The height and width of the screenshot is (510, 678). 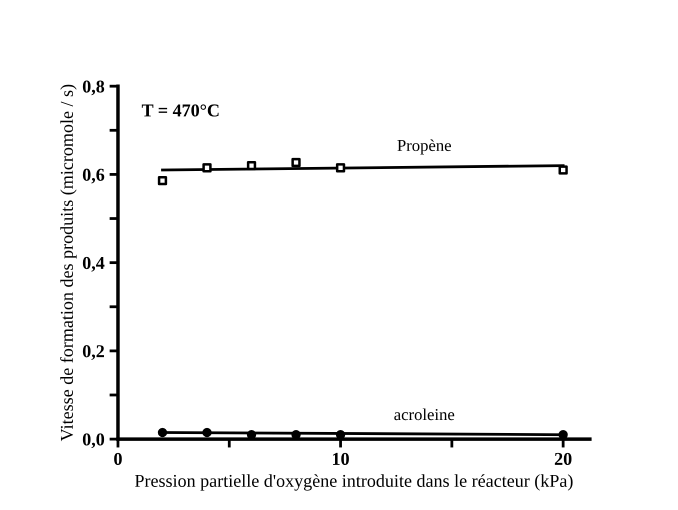 What do you see at coordinates (68, 263) in the screenshot?
I see `y-axis-title: Vitesse de formation des produits (micromole / s)` at bounding box center [68, 263].